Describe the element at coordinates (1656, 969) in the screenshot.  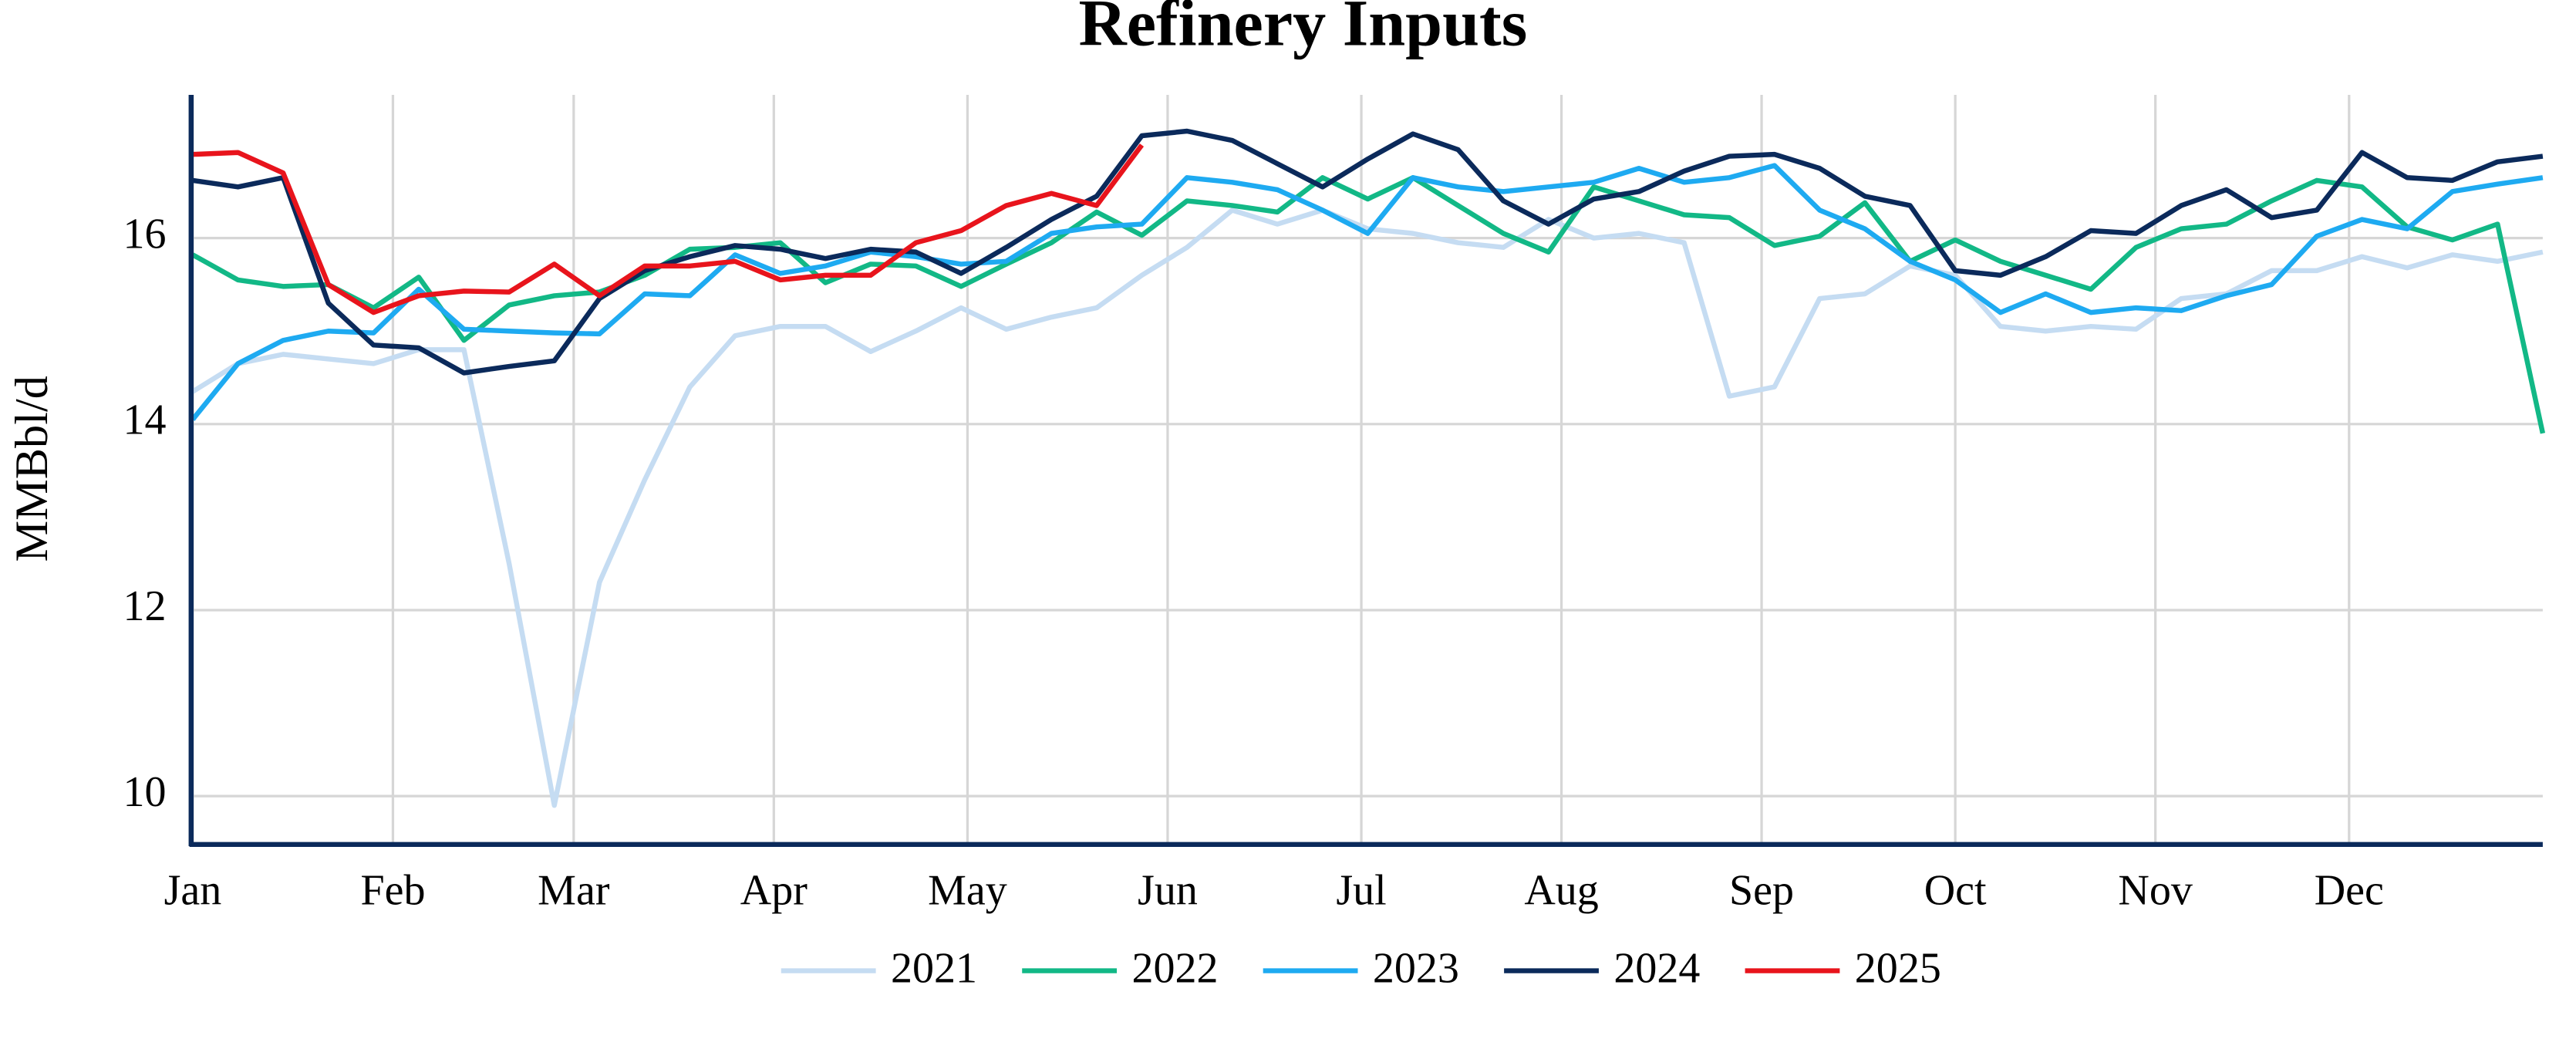
I see `legend-label: 2024` at that location.